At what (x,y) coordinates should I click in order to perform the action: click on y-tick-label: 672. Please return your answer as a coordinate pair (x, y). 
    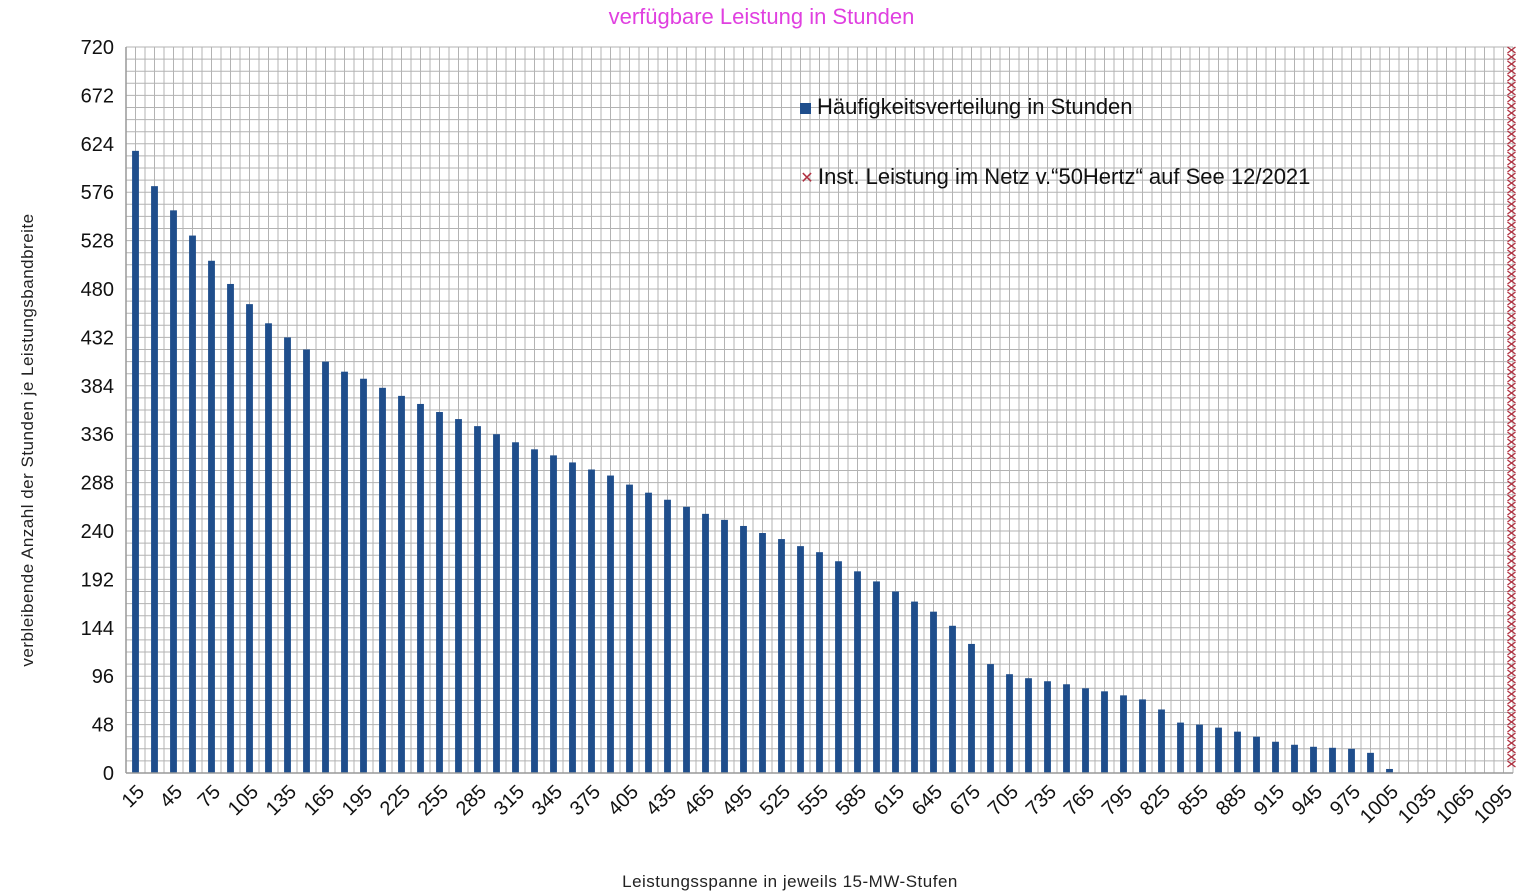
    Looking at the image, I should click on (97, 96).